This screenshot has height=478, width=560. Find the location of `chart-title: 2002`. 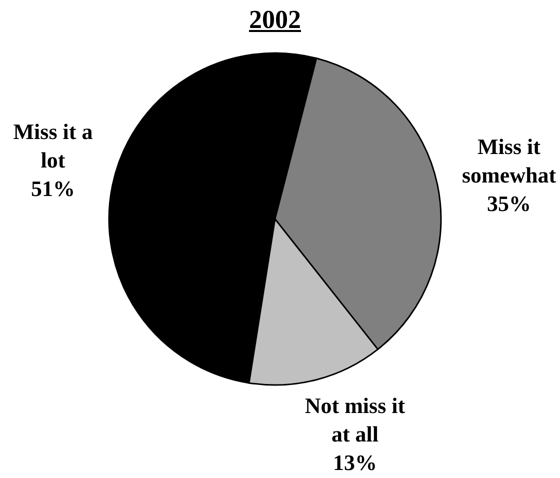

chart-title: 2002 is located at coordinates (275, 19).